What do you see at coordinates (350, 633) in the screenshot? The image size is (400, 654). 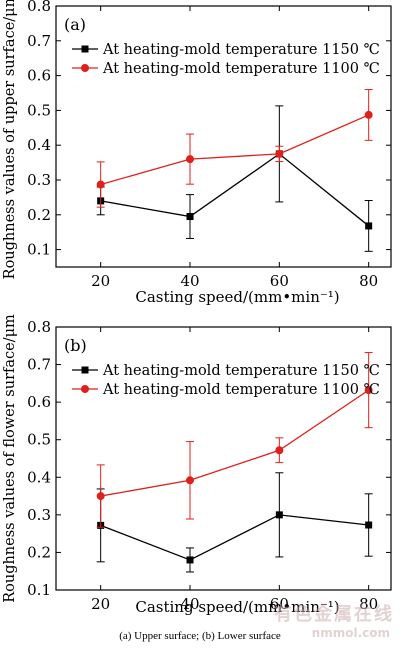 I see `watermark-url: nmmol.com` at bounding box center [350, 633].